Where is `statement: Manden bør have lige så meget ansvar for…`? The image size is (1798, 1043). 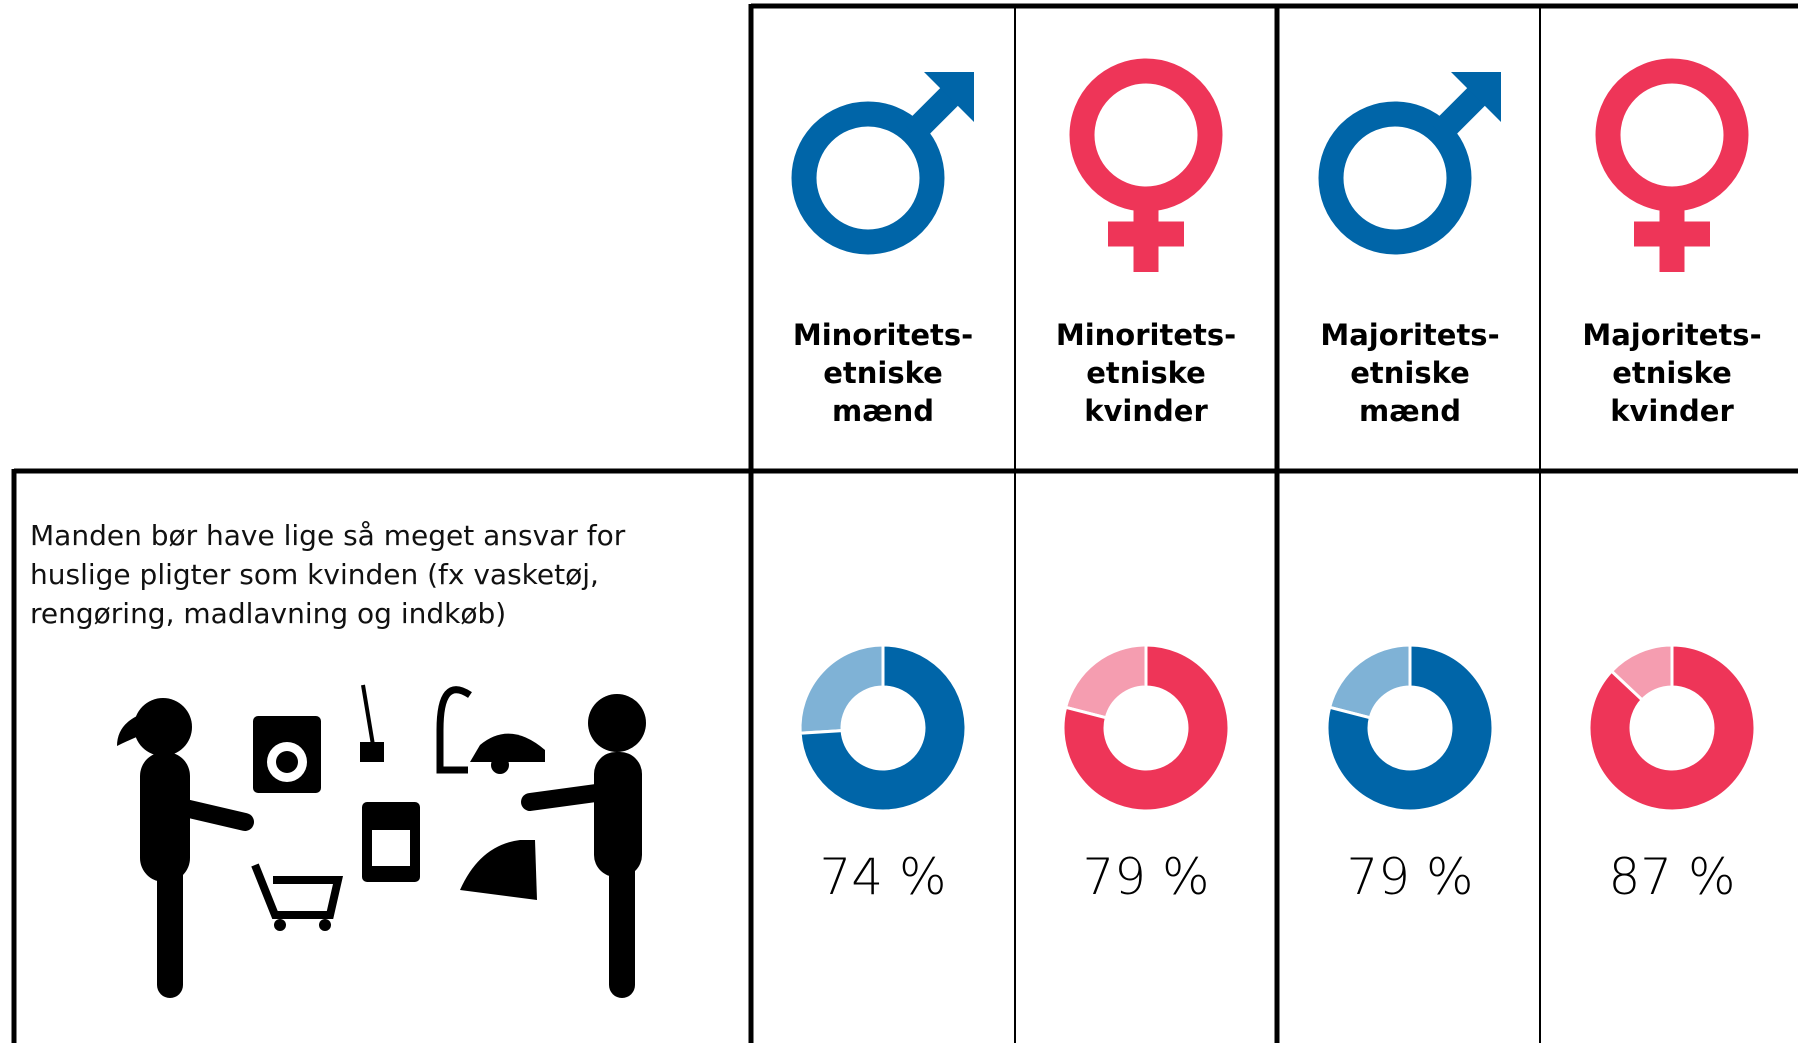 statement: Manden bør have lige så meget ansvar for… is located at coordinates (328, 574).